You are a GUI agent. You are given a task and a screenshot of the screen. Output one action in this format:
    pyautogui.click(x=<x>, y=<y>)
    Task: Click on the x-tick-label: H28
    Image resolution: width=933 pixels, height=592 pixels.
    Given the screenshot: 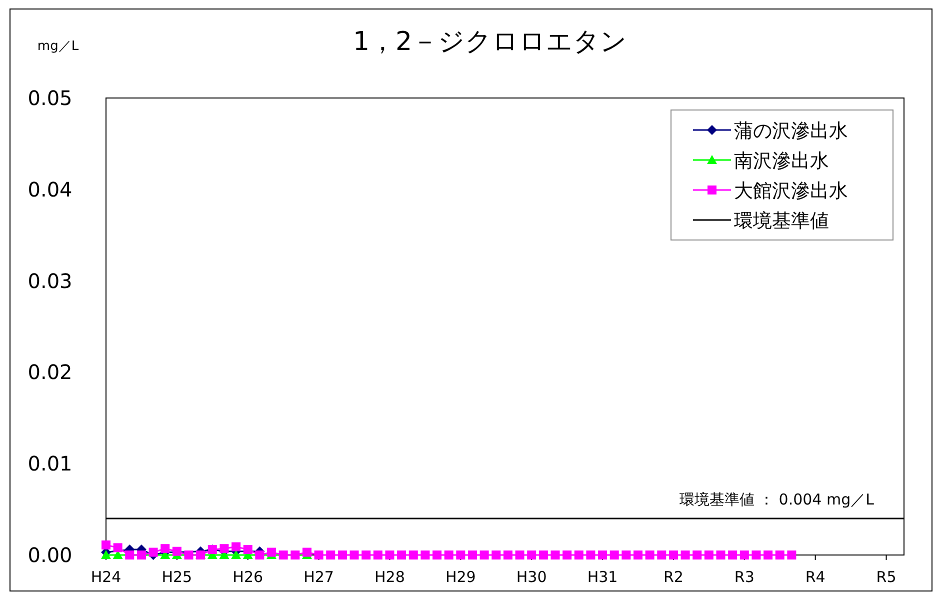 What is the action you would take?
    pyautogui.click(x=389, y=577)
    